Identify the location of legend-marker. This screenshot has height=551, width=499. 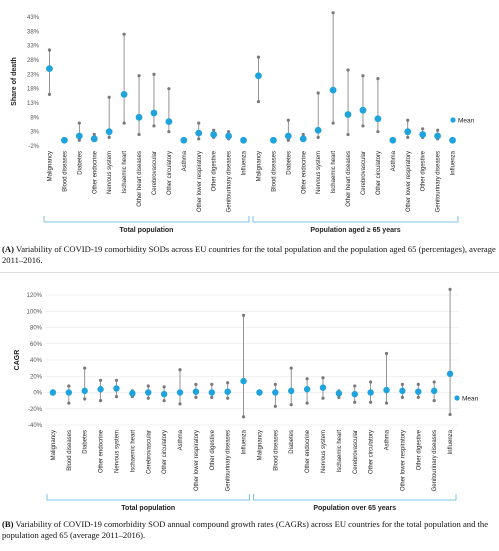
(453, 120).